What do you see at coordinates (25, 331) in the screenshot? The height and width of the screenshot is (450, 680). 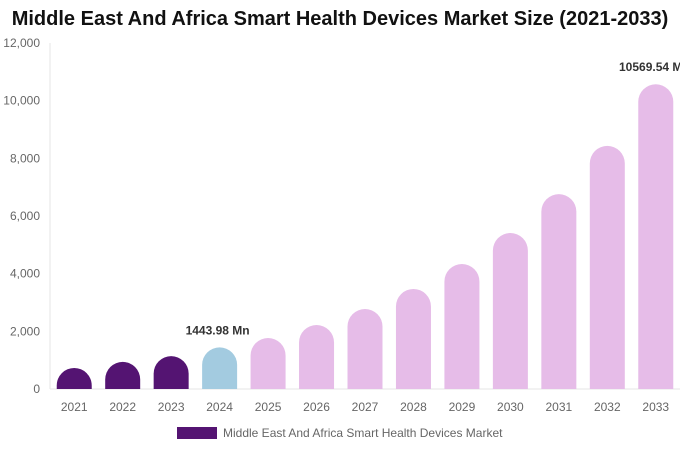 I see `y-tick-label: 2,000` at bounding box center [25, 331].